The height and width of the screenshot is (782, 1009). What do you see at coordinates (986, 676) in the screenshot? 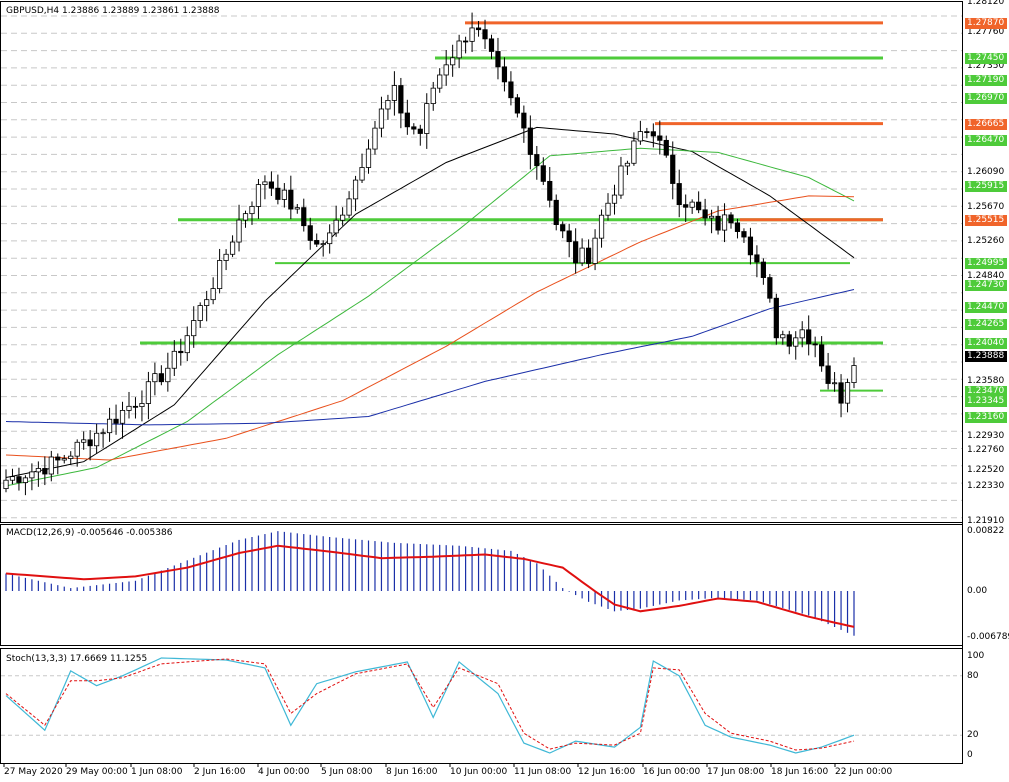
I see `stoch-axis-label: 80` at bounding box center [986, 676].